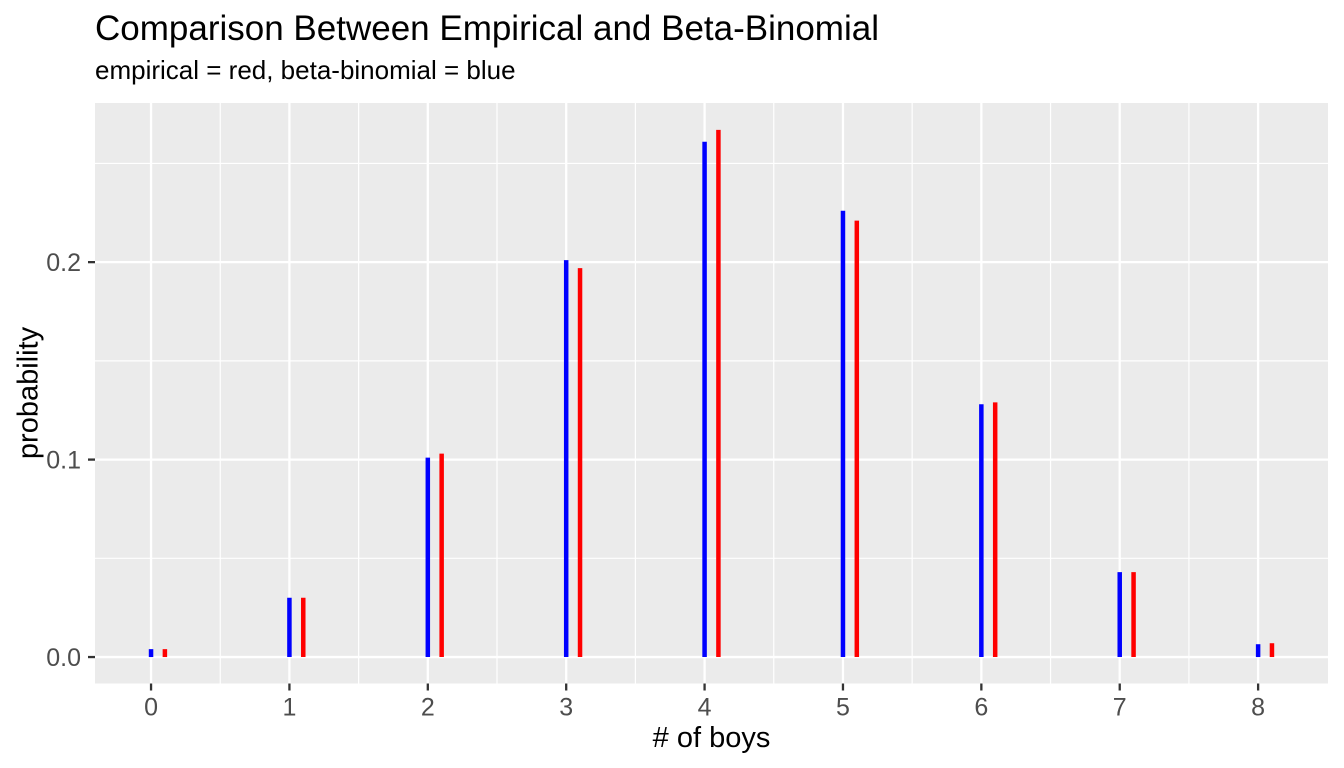  What do you see at coordinates (428, 708) in the screenshot?
I see `x-tick-label: 2` at bounding box center [428, 708].